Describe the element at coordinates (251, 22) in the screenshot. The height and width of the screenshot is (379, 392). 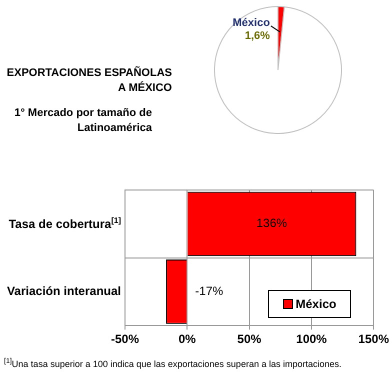
I see `slice-label: México` at that location.